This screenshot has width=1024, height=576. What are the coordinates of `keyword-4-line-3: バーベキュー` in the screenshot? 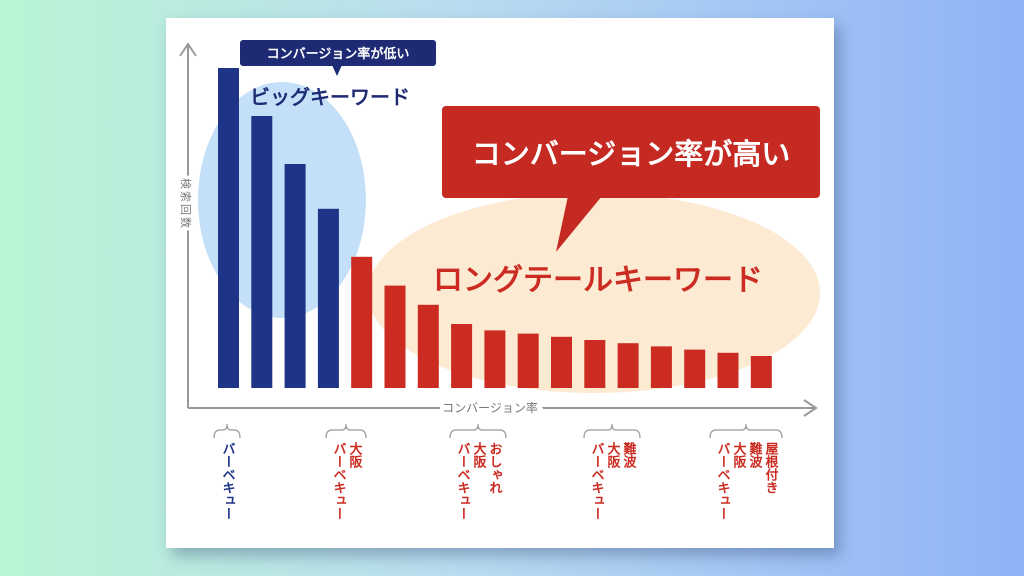 It's located at (597, 481).